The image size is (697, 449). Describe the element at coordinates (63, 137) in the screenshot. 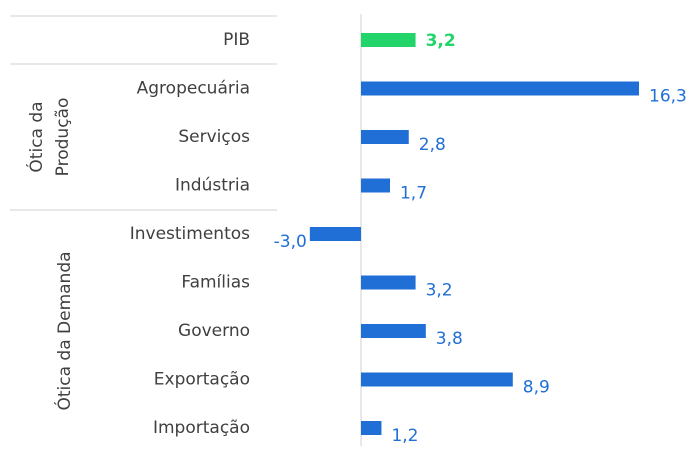

I see `group-label: Produção` at that location.